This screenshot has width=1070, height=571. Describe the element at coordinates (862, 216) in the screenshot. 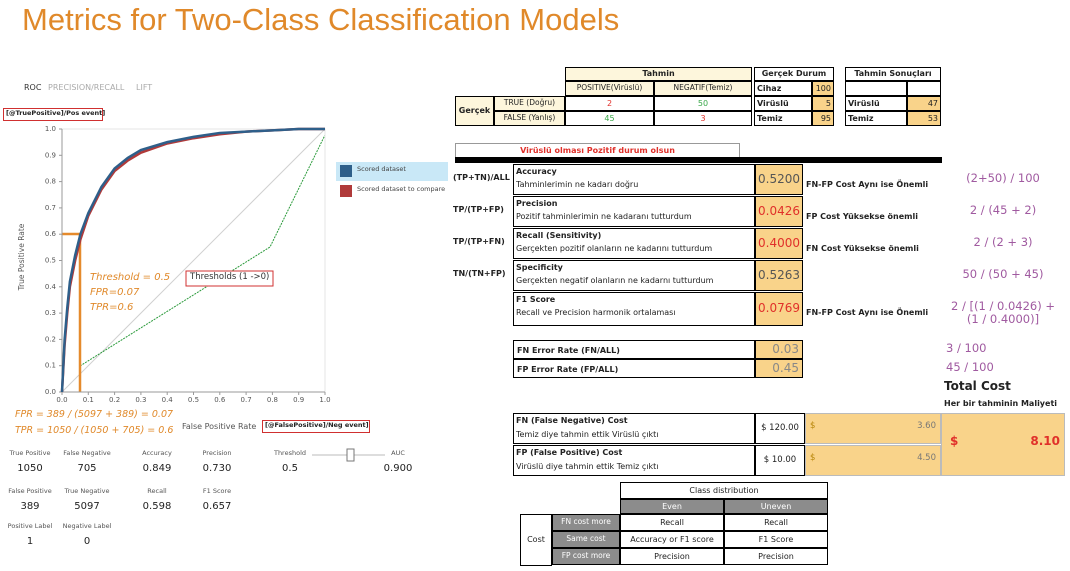

I see `metric-importance: FP Cost Yüksekse önemli` at that location.